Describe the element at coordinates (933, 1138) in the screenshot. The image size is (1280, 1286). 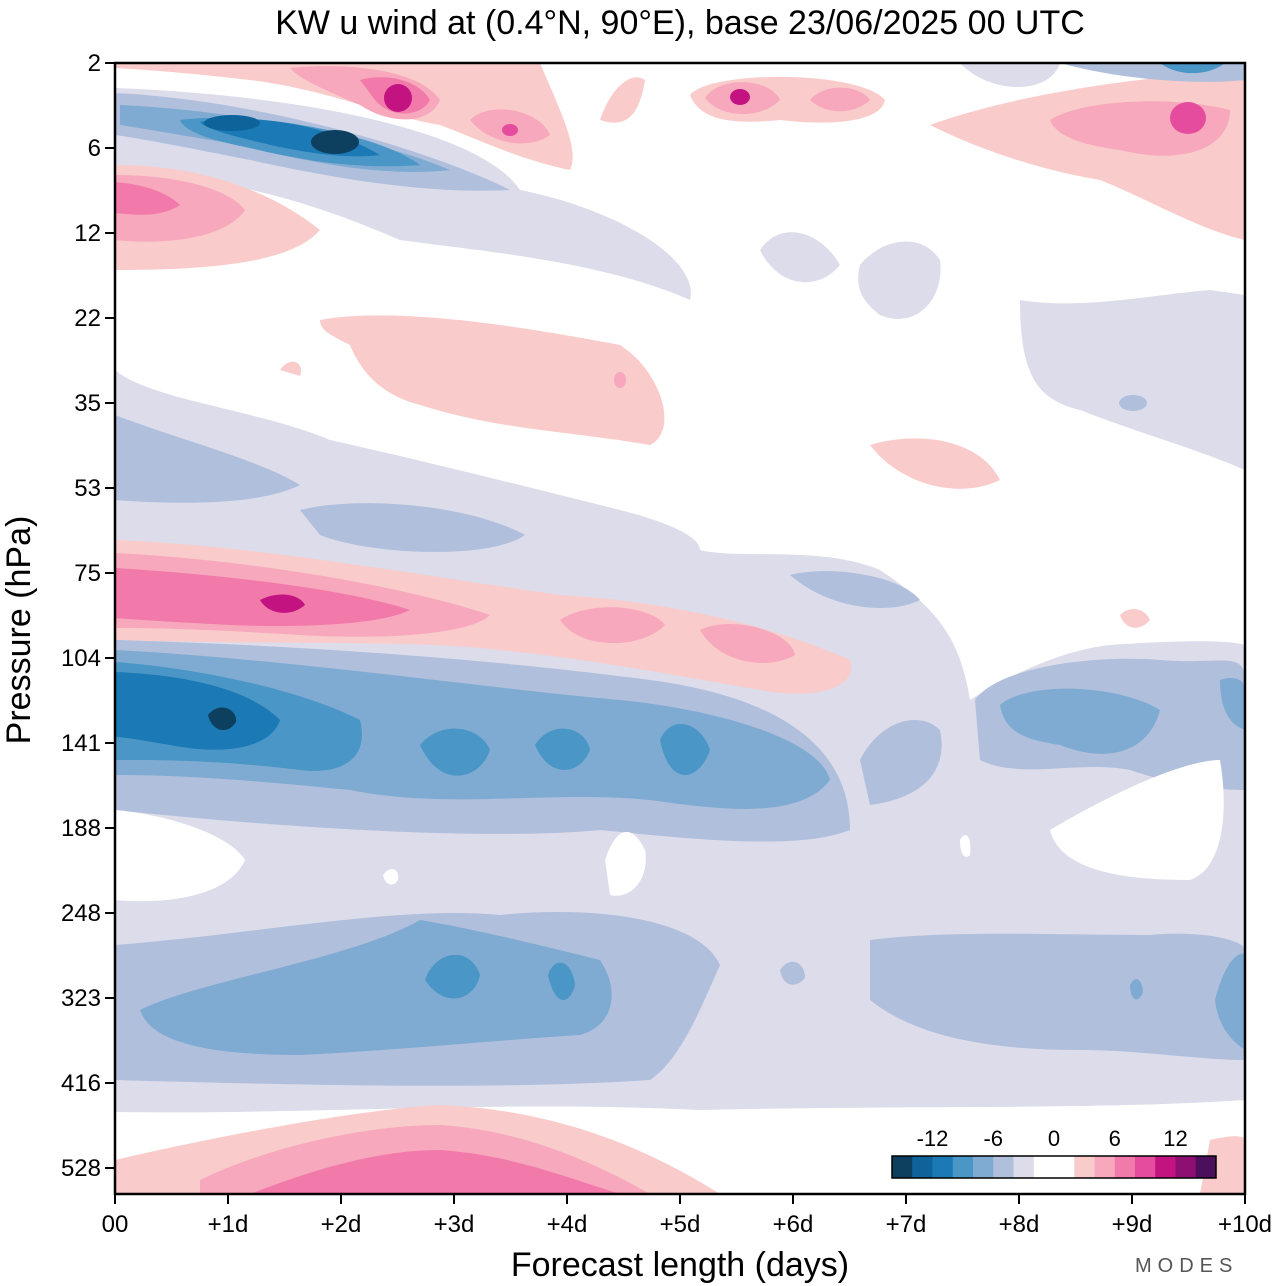
I see `colorbar-label: -12` at that location.